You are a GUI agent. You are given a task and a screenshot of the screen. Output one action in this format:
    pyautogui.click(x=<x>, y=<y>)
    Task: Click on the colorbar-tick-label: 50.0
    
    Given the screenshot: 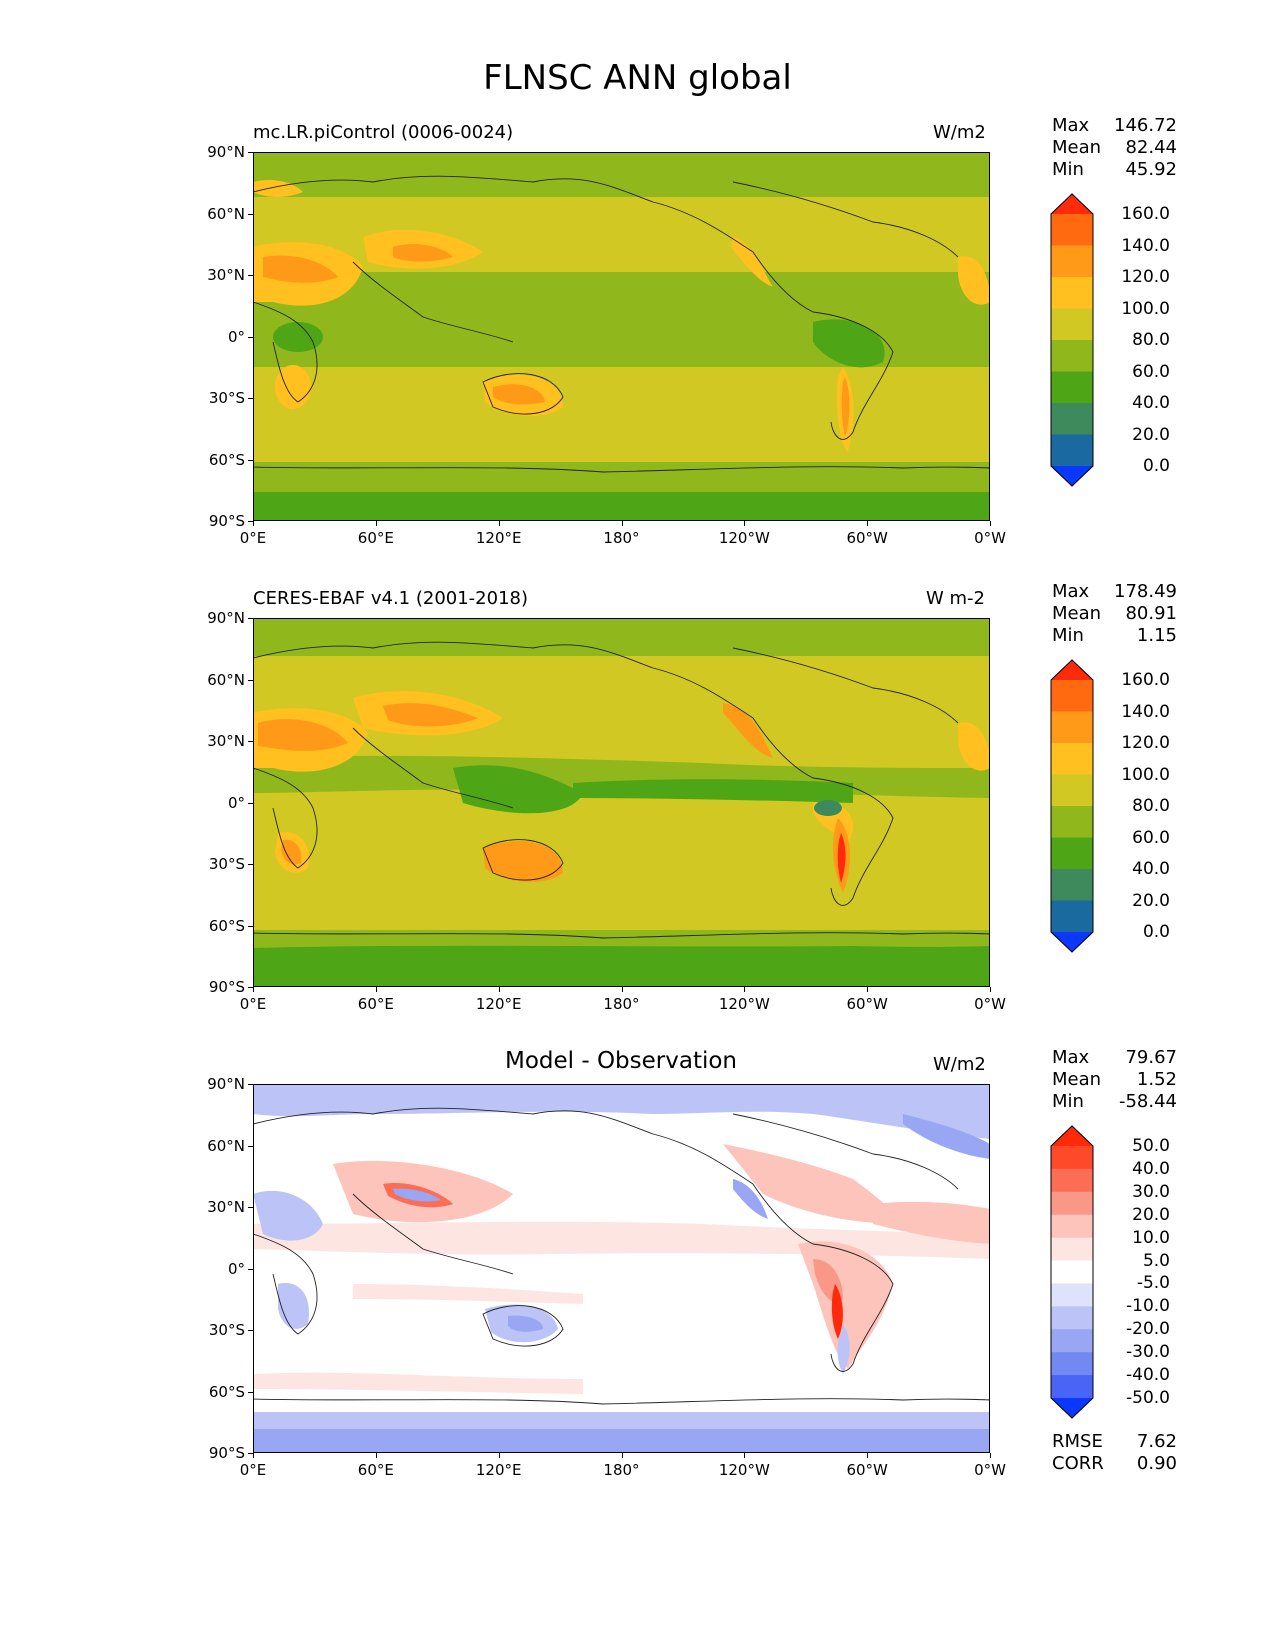 What is the action you would take?
    pyautogui.click(x=1151, y=1146)
    